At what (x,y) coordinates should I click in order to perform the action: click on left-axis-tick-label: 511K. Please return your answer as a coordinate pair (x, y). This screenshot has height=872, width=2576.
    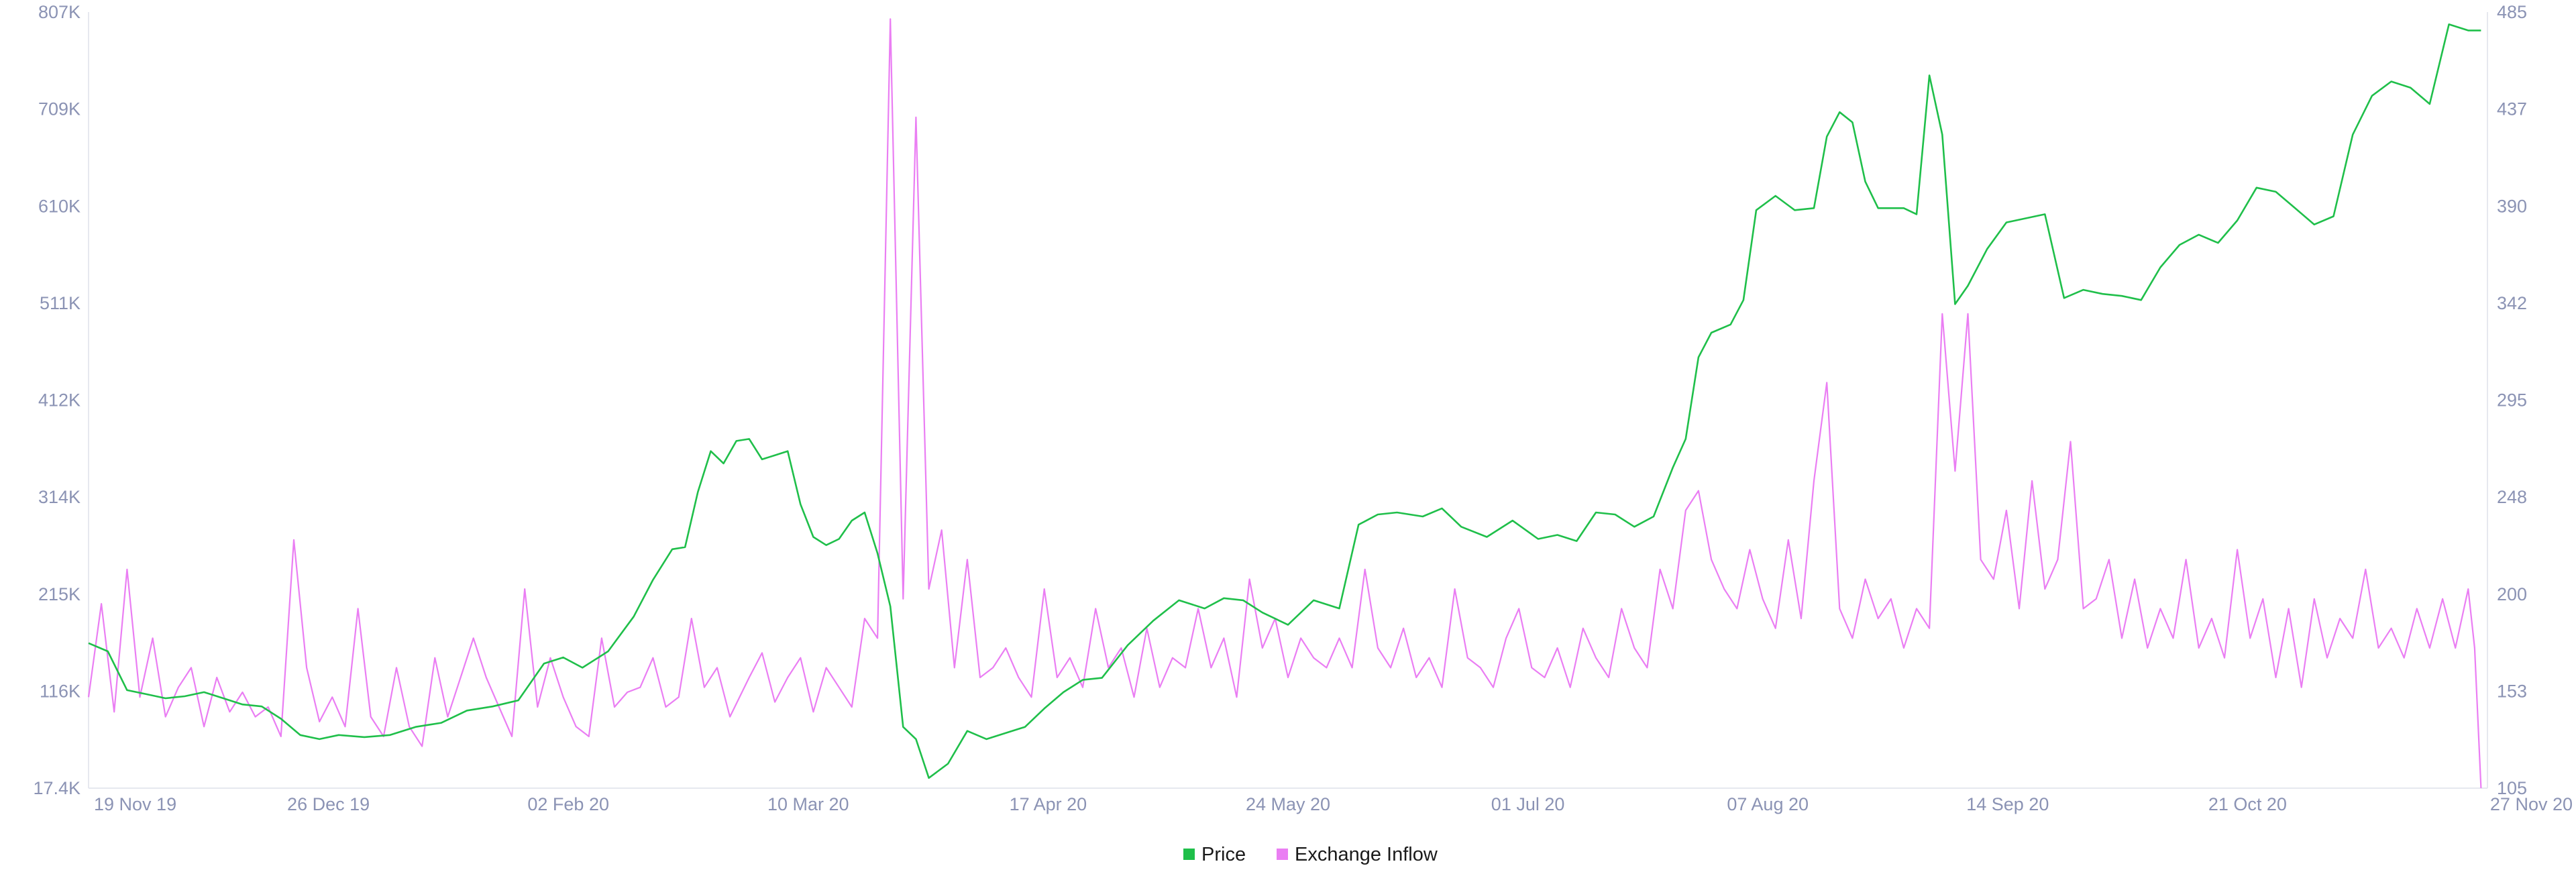
    Looking at the image, I should click on (60, 303).